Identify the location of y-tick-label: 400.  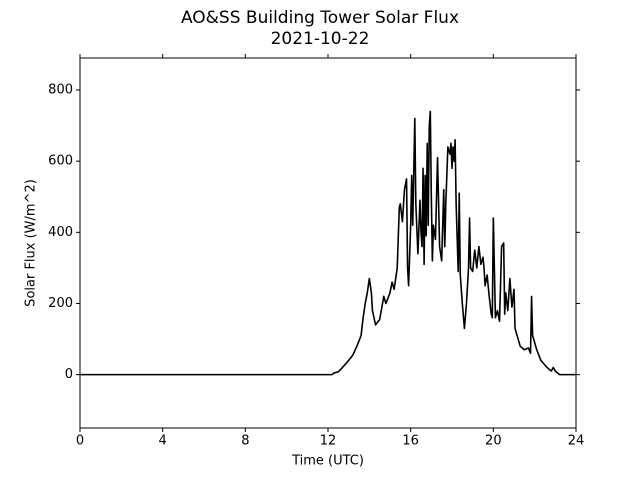
(60, 232).